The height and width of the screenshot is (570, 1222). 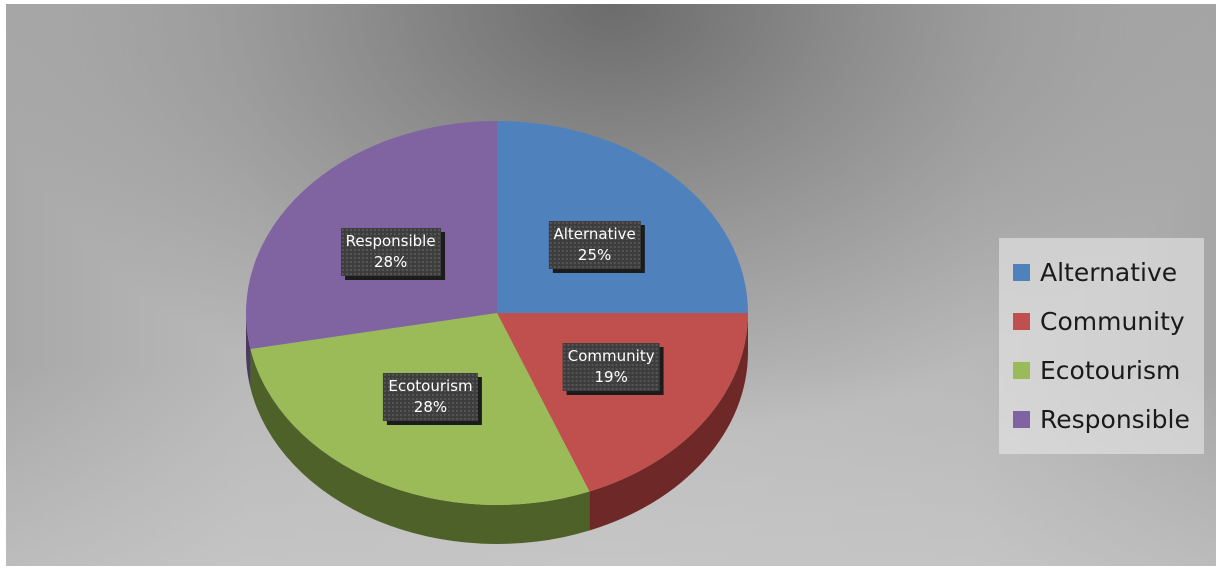 What do you see at coordinates (430, 386) in the screenshot?
I see `data-label-category: Ecotourism` at bounding box center [430, 386].